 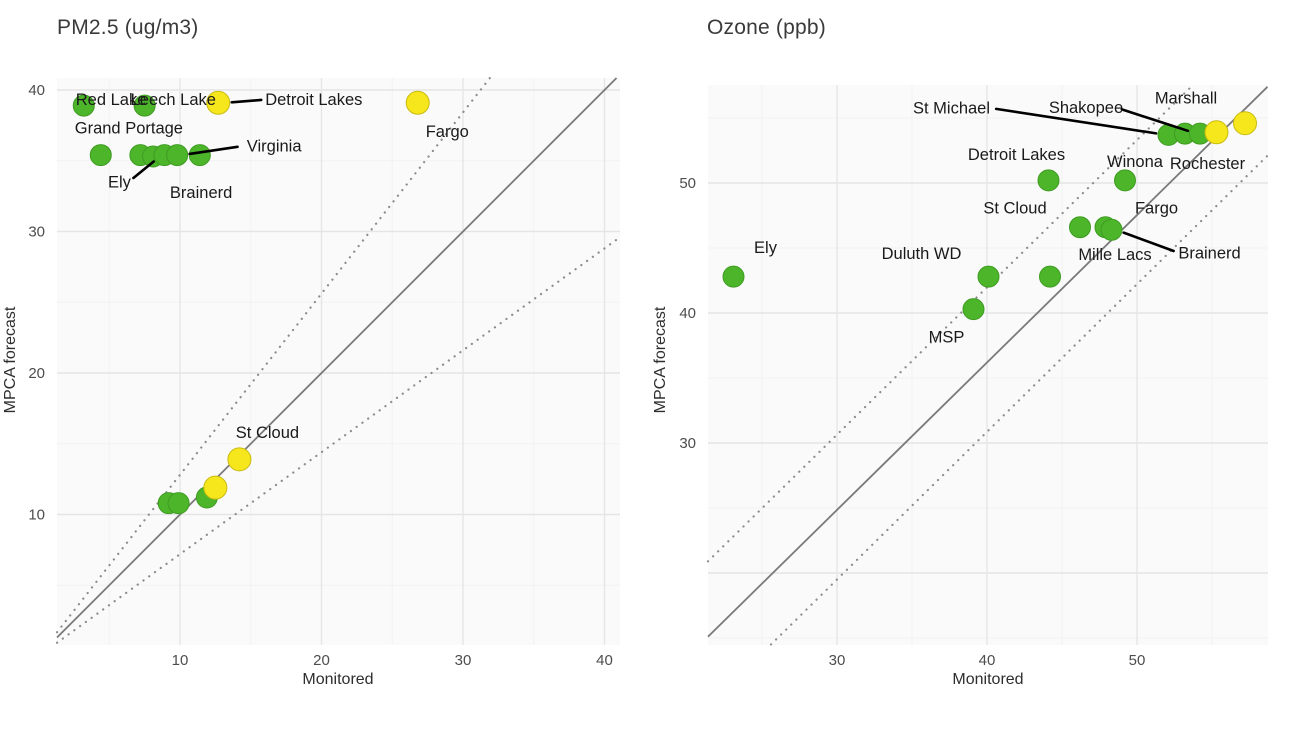 What do you see at coordinates (733, 276) in the screenshot?
I see `data-point-ely` at bounding box center [733, 276].